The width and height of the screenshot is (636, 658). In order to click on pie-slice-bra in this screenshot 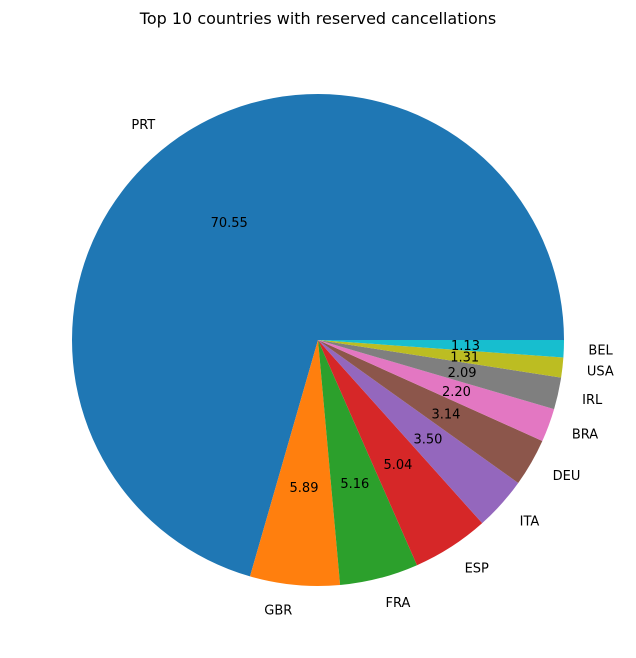, I will do `click(436, 390)`.